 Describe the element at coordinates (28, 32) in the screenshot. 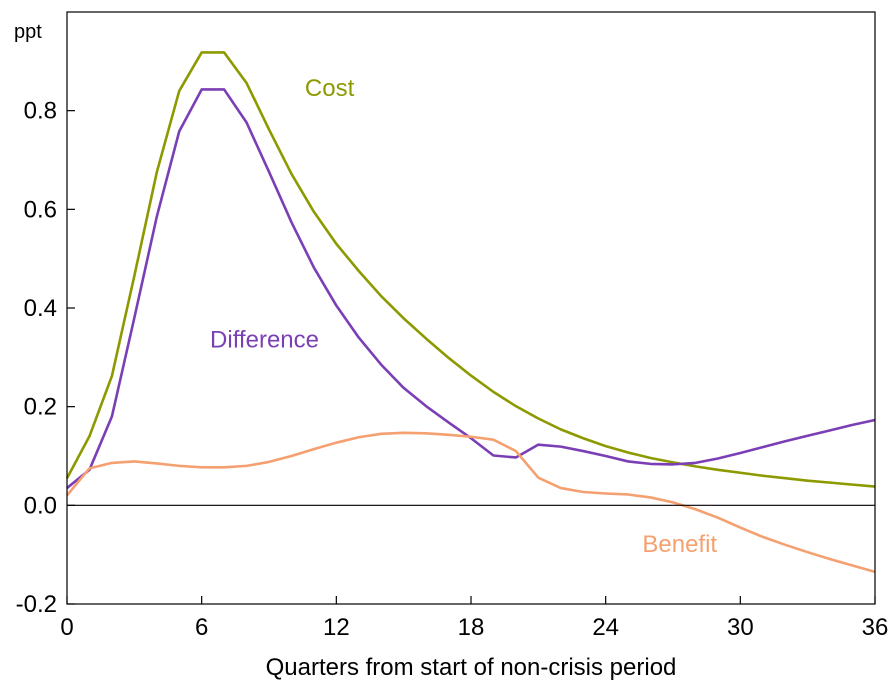

I see `y-unit-label: ppt` at that location.